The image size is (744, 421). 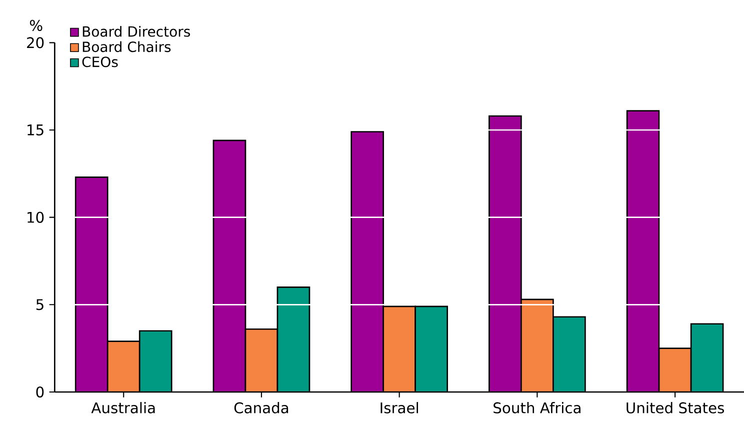 What do you see at coordinates (36, 130) in the screenshot?
I see `y-tick-label: 15` at bounding box center [36, 130].